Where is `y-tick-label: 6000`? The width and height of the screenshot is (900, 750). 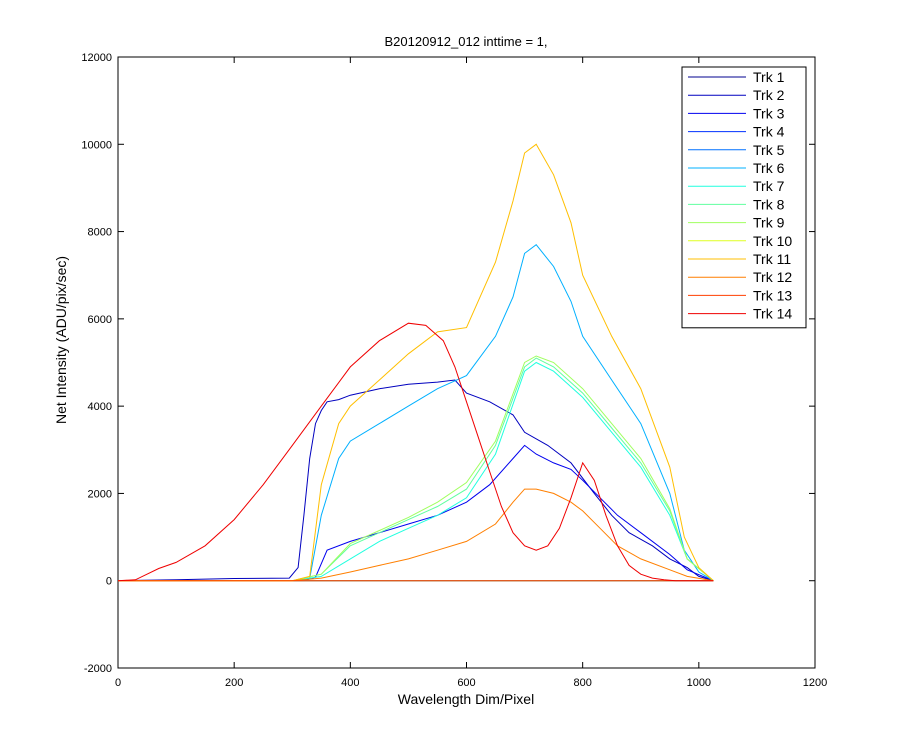
y-tick-label: 6000 is located at coordinates (100, 320).